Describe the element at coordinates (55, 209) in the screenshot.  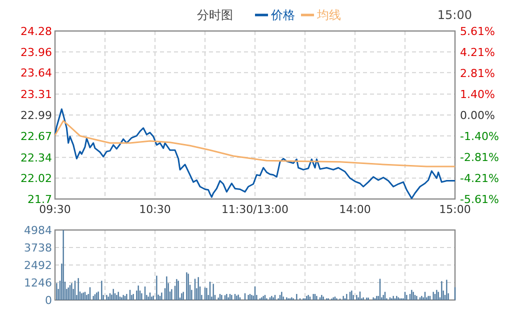
I see `x-tick-label: 09:30` at that location.